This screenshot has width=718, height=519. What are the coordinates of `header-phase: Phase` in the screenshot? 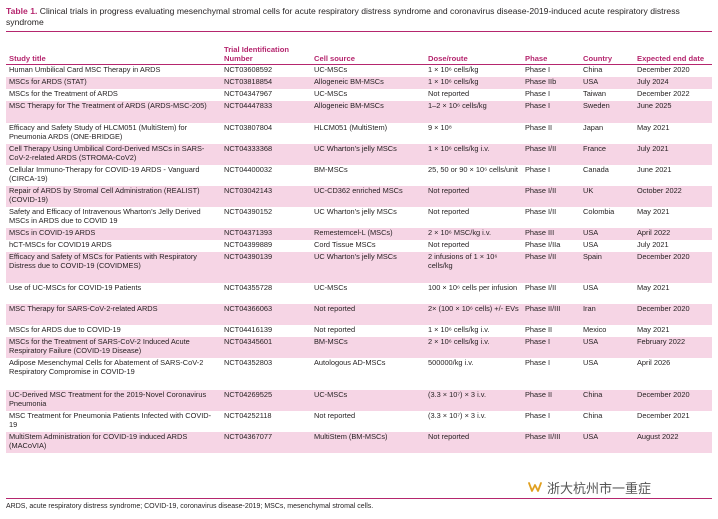 It's located at (551, 53).